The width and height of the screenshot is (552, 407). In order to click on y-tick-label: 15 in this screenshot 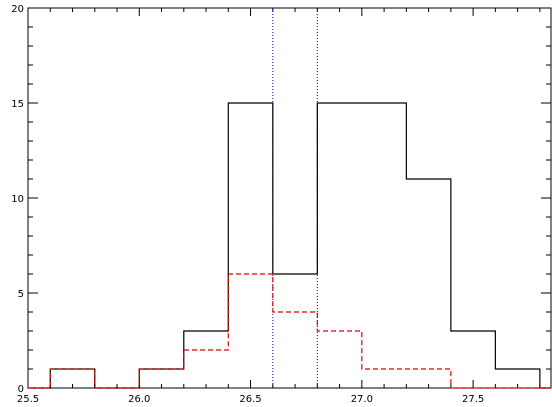, I will do `click(17, 104)`.